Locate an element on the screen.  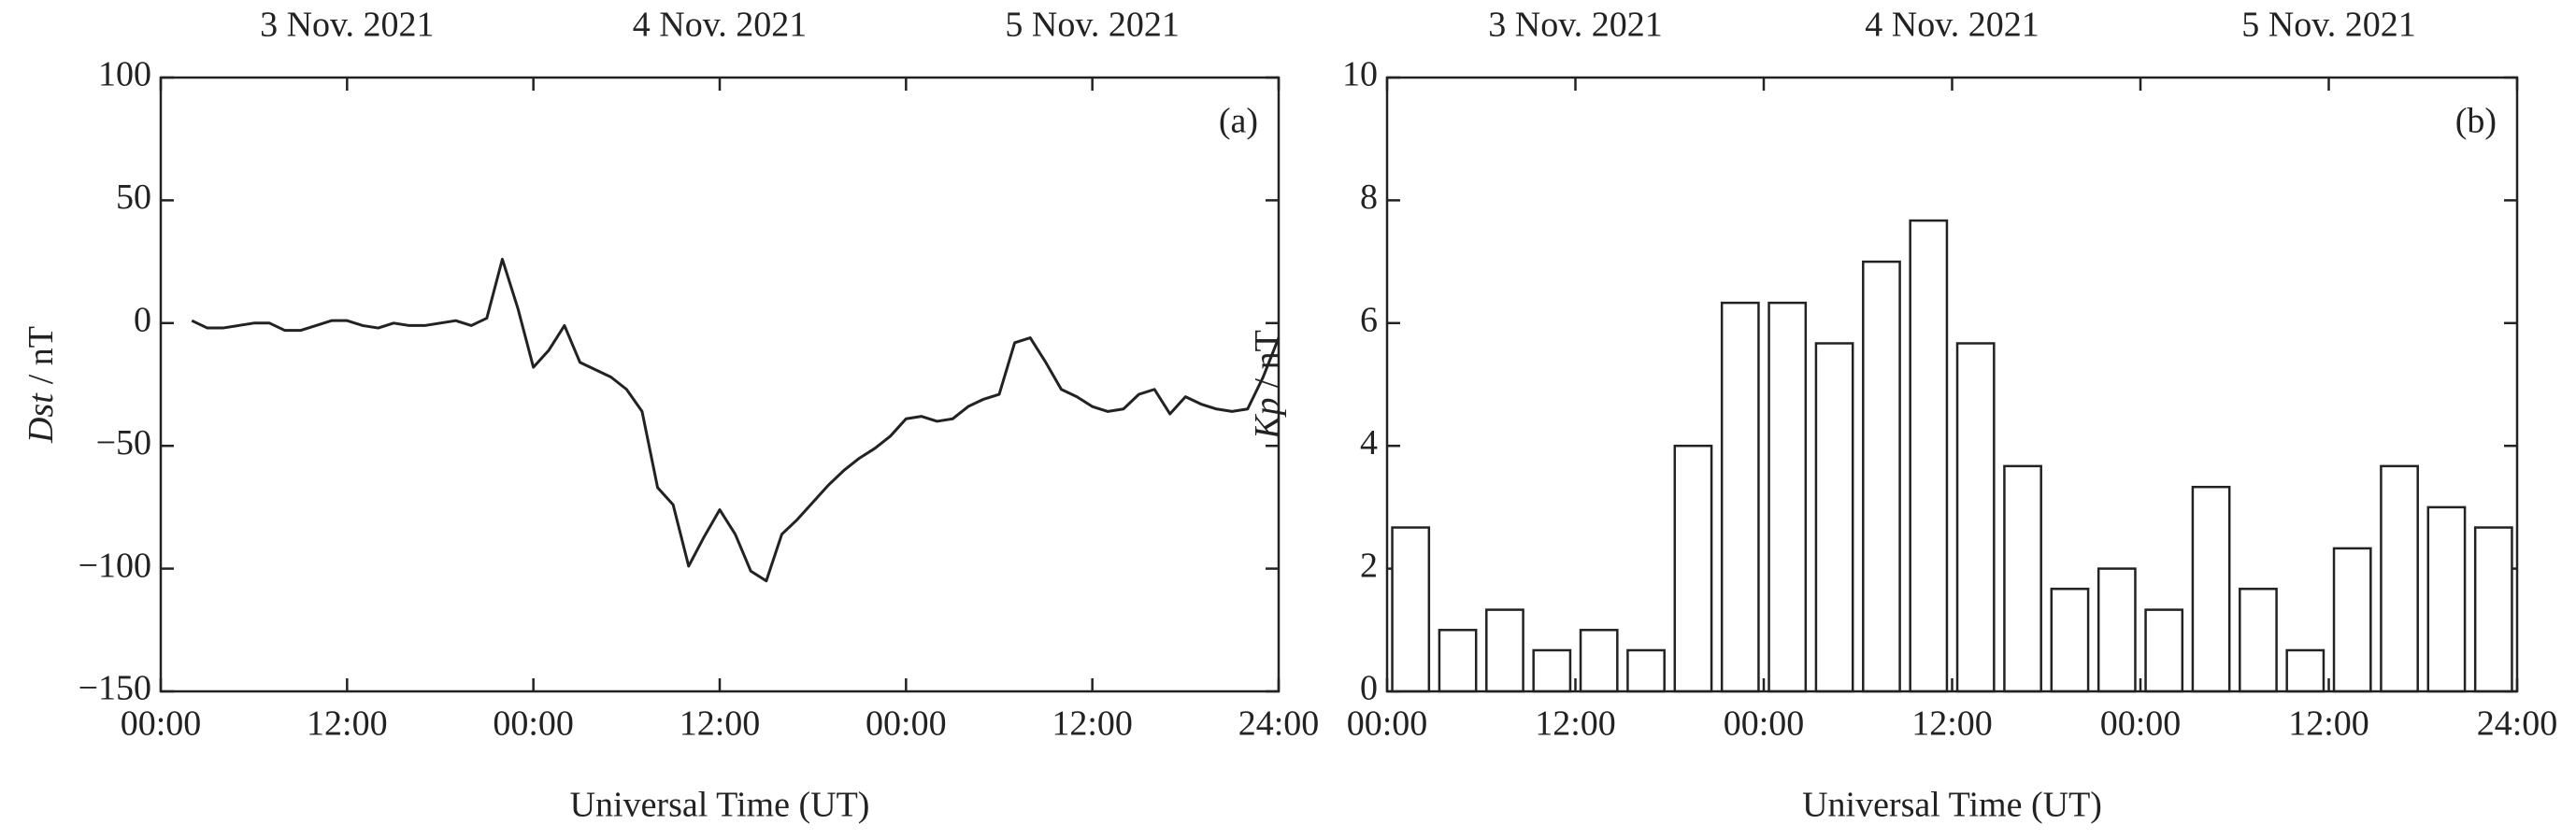
panel-label: (a) is located at coordinates (1238, 121).